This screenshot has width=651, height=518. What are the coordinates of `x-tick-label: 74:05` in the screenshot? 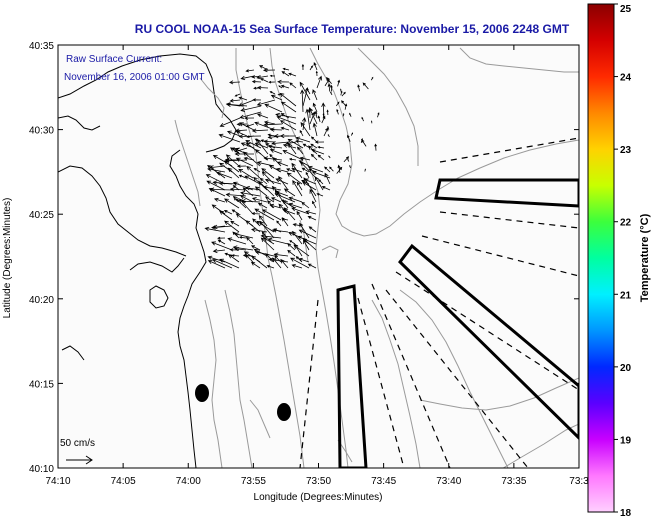 It's located at (123, 481).